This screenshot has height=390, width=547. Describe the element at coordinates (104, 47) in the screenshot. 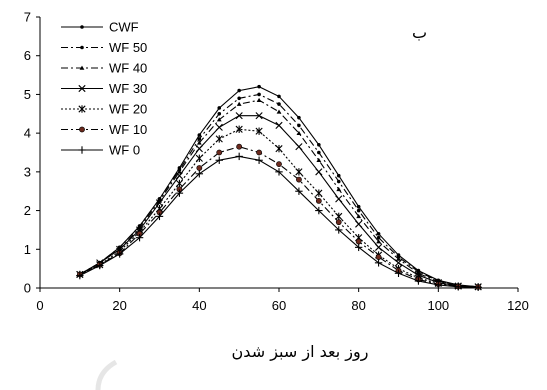

I see `legend-item: WF 50` at that location.